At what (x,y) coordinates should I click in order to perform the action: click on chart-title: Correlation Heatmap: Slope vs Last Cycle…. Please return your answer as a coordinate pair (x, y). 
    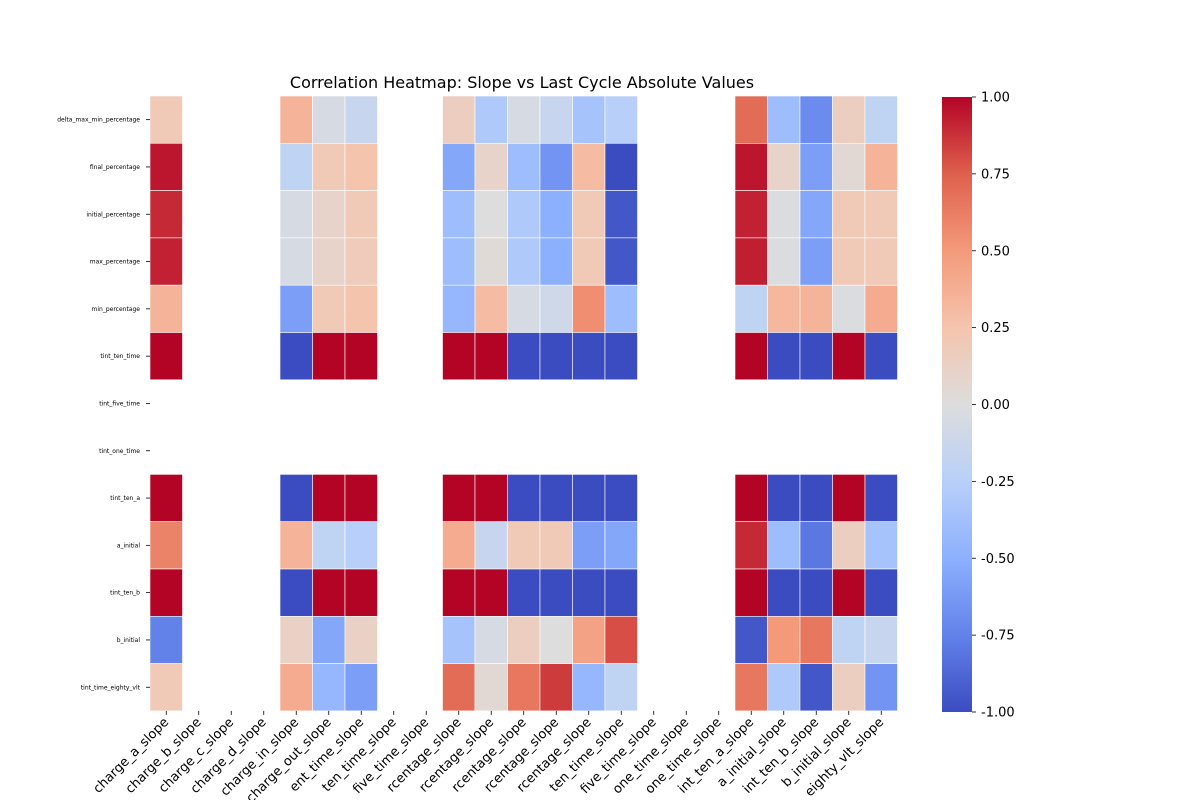
    Looking at the image, I should click on (522, 82).